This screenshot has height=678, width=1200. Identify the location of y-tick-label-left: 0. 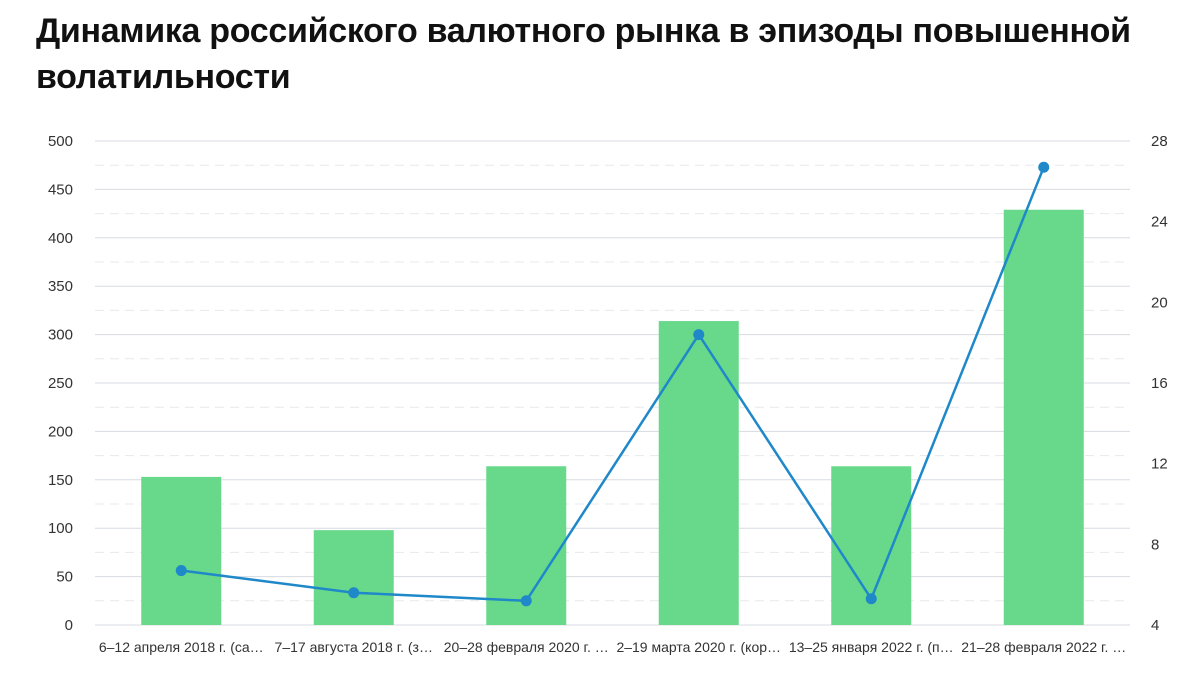
(69, 625).